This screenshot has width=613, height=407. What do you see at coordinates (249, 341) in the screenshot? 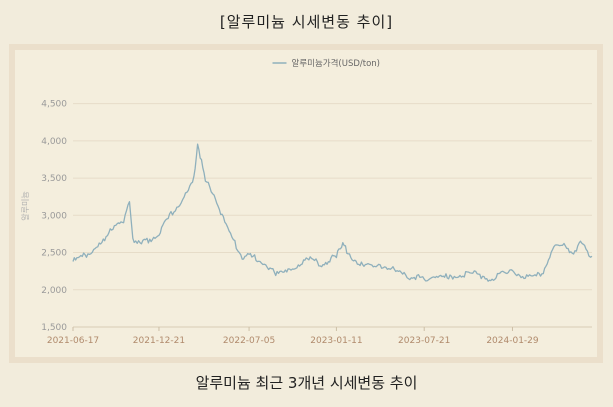
I see `x-tick-label: 2022-07-05` at bounding box center [249, 341].